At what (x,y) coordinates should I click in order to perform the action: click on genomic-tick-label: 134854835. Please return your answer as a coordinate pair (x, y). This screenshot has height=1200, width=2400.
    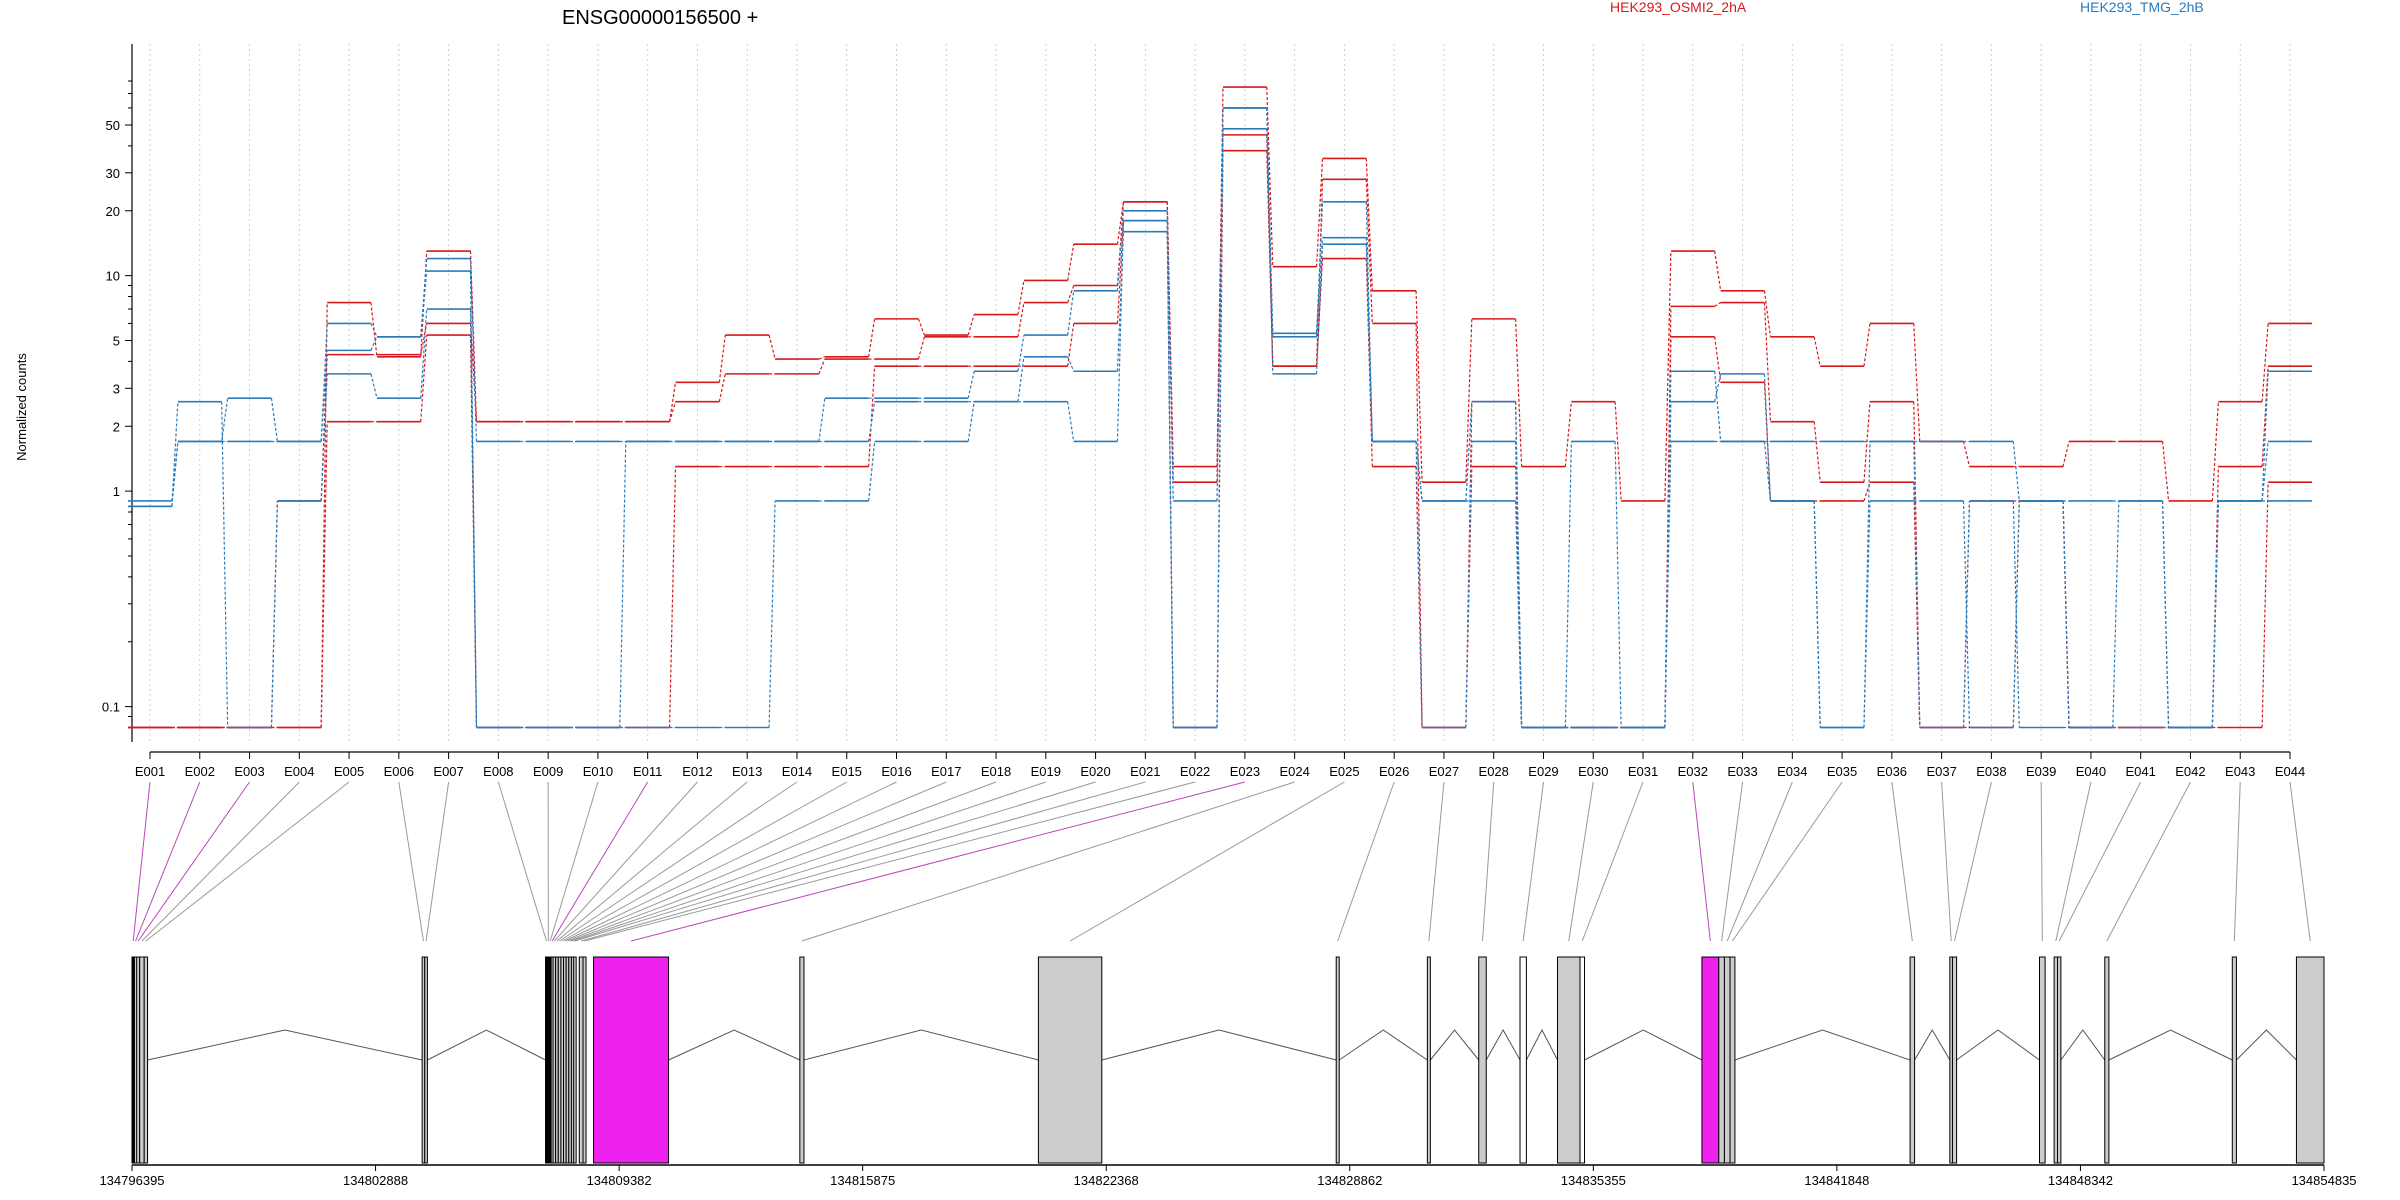
    Looking at the image, I should click on (2323, 1180).